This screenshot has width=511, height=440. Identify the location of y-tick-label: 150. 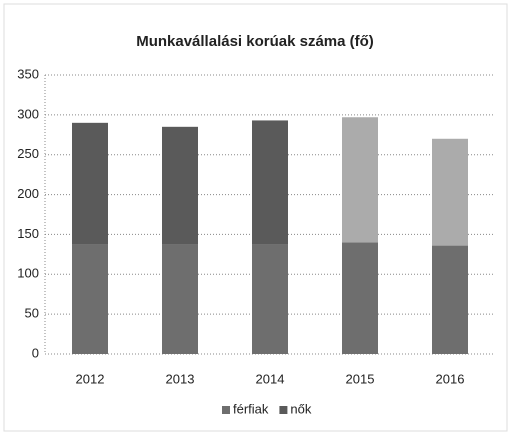
(28, 233).